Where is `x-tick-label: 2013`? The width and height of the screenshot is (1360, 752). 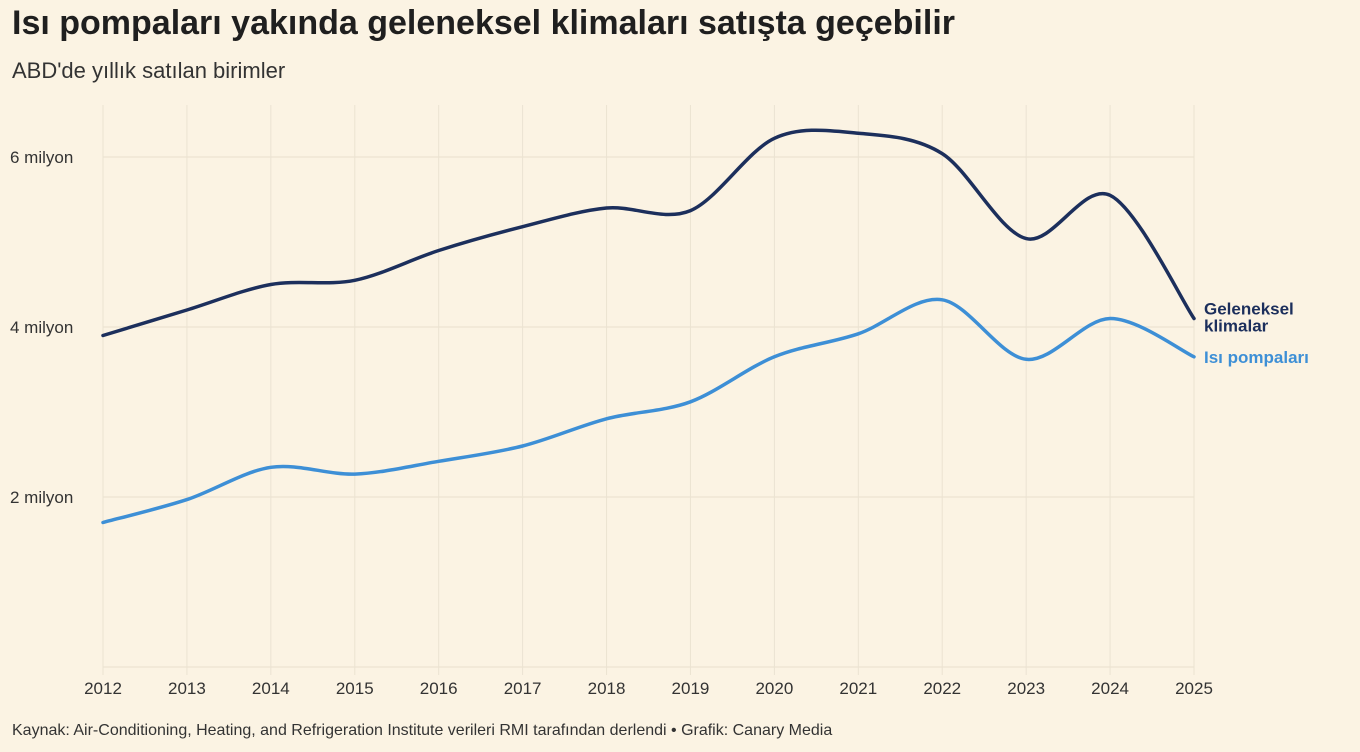 x-tick-label: 2013 is located at coordinates (187, 688).